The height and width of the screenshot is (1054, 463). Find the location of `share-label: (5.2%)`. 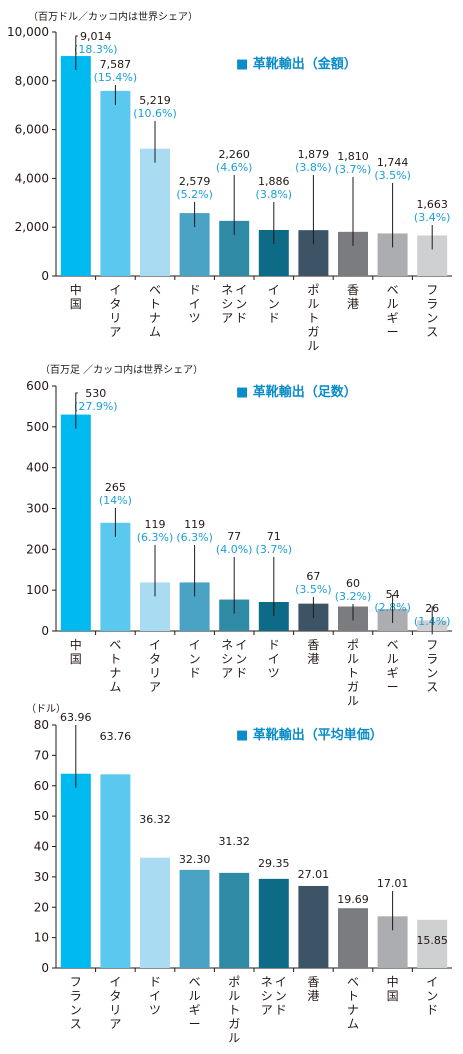

share-label: (5.2%) is located at coordinates (194, 194).